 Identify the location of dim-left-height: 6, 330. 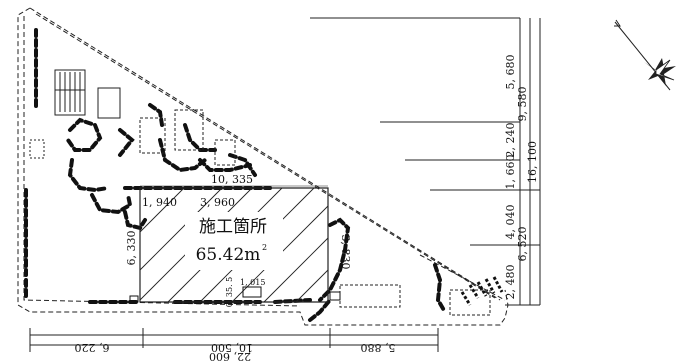
(131, 248).